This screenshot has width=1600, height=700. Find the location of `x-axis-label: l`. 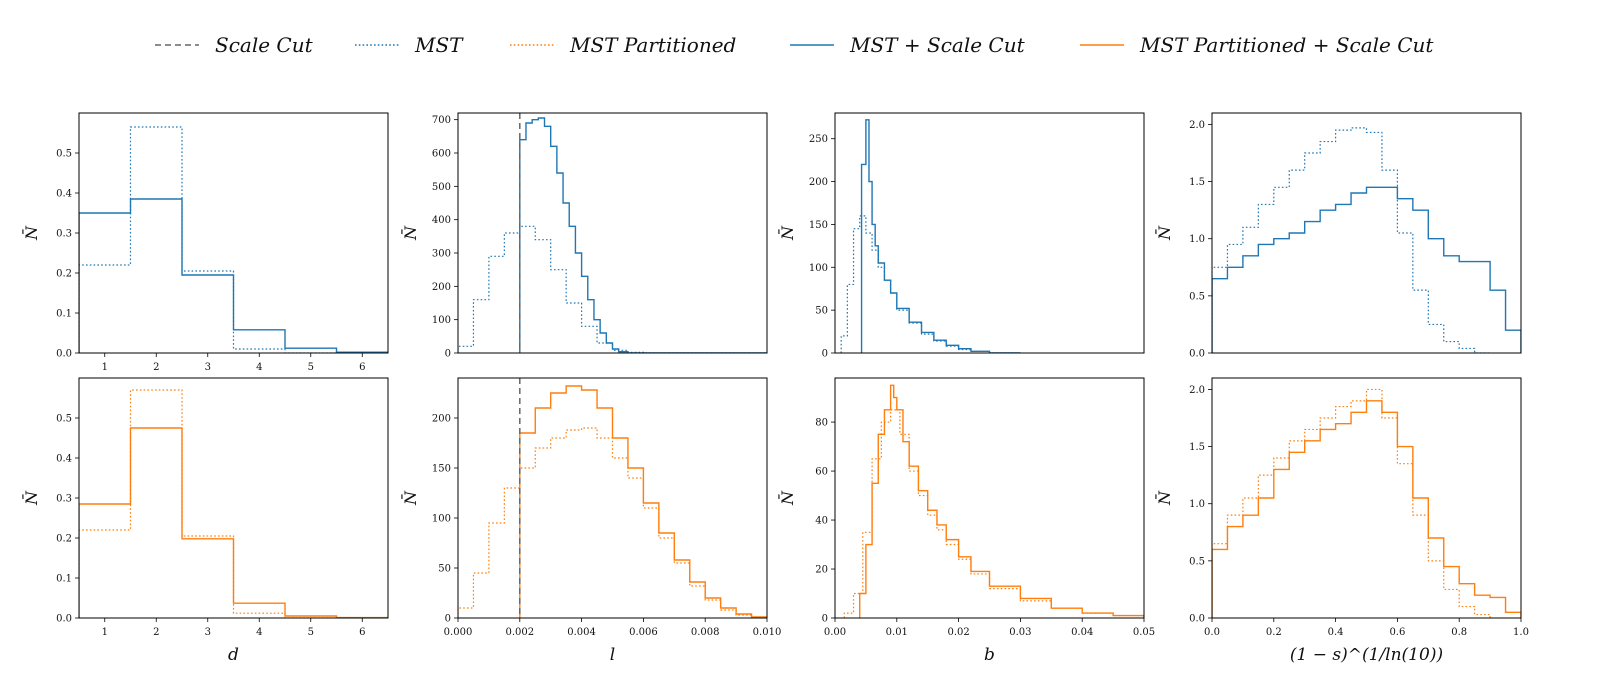

x-axis-label: l is located at coordinates (612, 655).